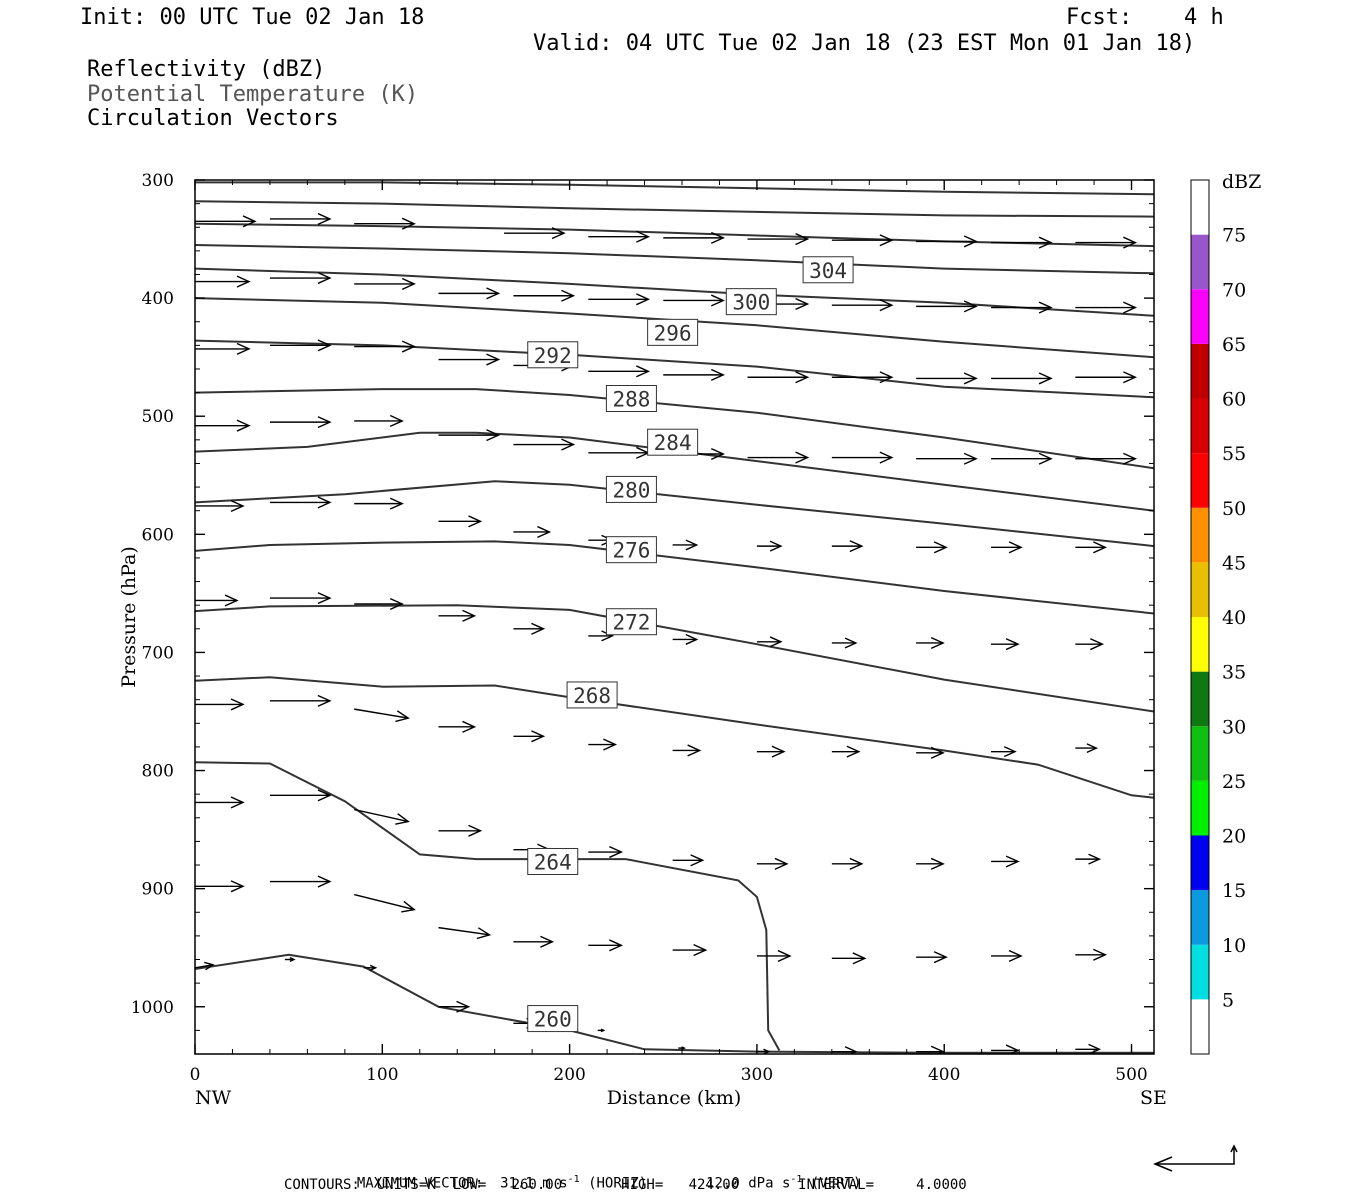  Describe the element at coordinates (195, 1075) in the screenshot. I see `x-tick-label: 0` at that location.